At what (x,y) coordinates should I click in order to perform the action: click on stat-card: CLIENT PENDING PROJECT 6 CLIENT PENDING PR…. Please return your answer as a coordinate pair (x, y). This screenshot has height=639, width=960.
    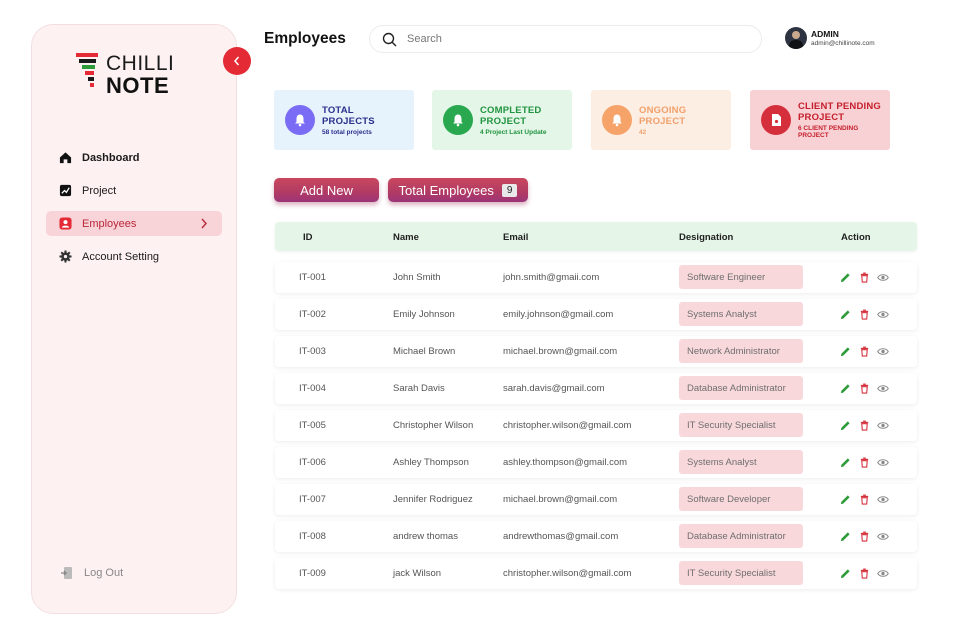
    Looking at the image, I should click on (820, 120).